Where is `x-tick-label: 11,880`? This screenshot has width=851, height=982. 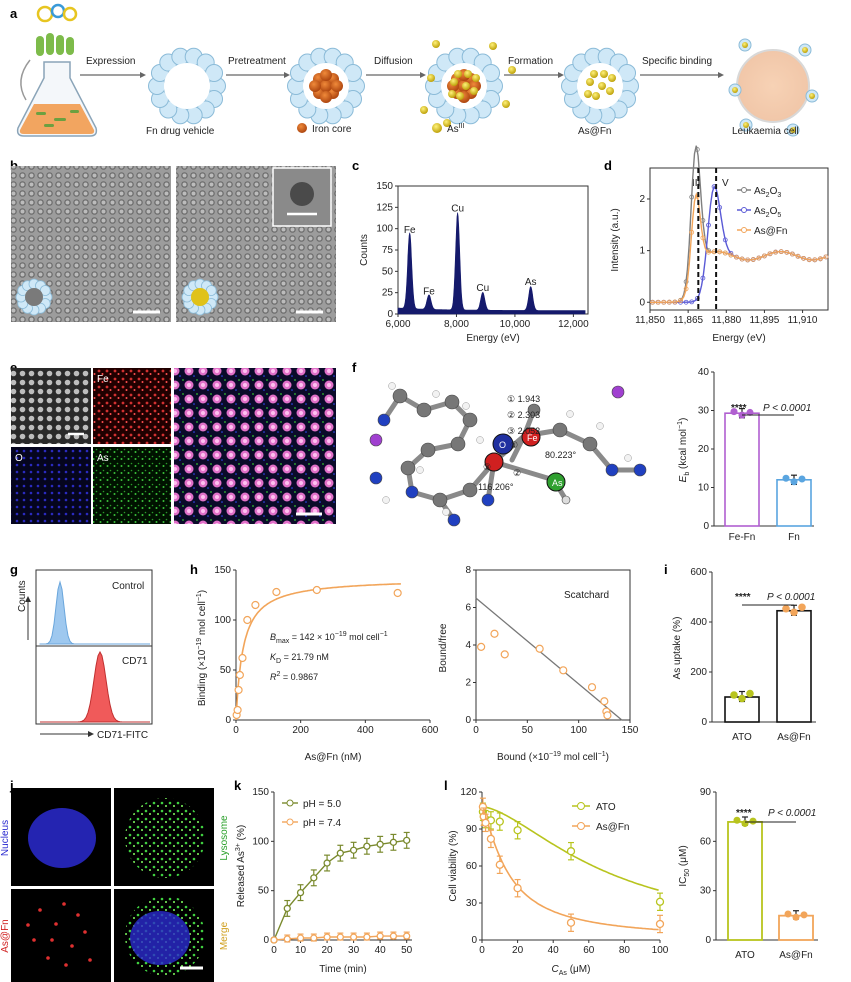 x-tick-label: 11,880 is located at coordinates (726, 320).